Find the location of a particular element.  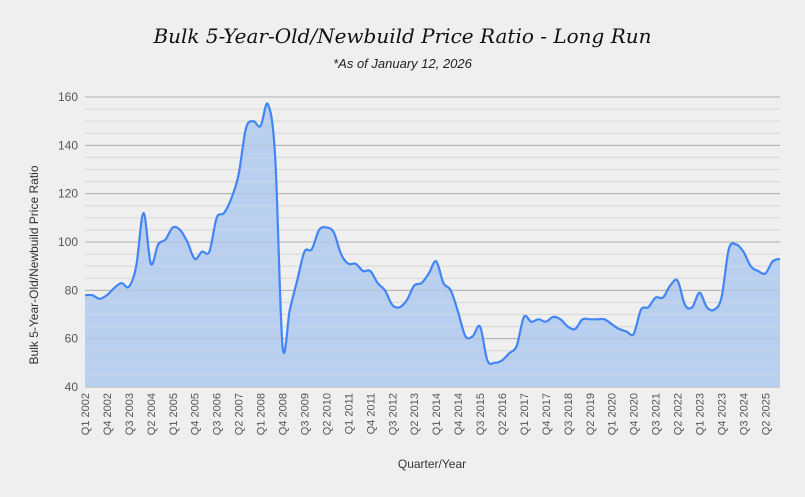

x-tick-label: Q1 2023 is located at coordinates (701, 414).